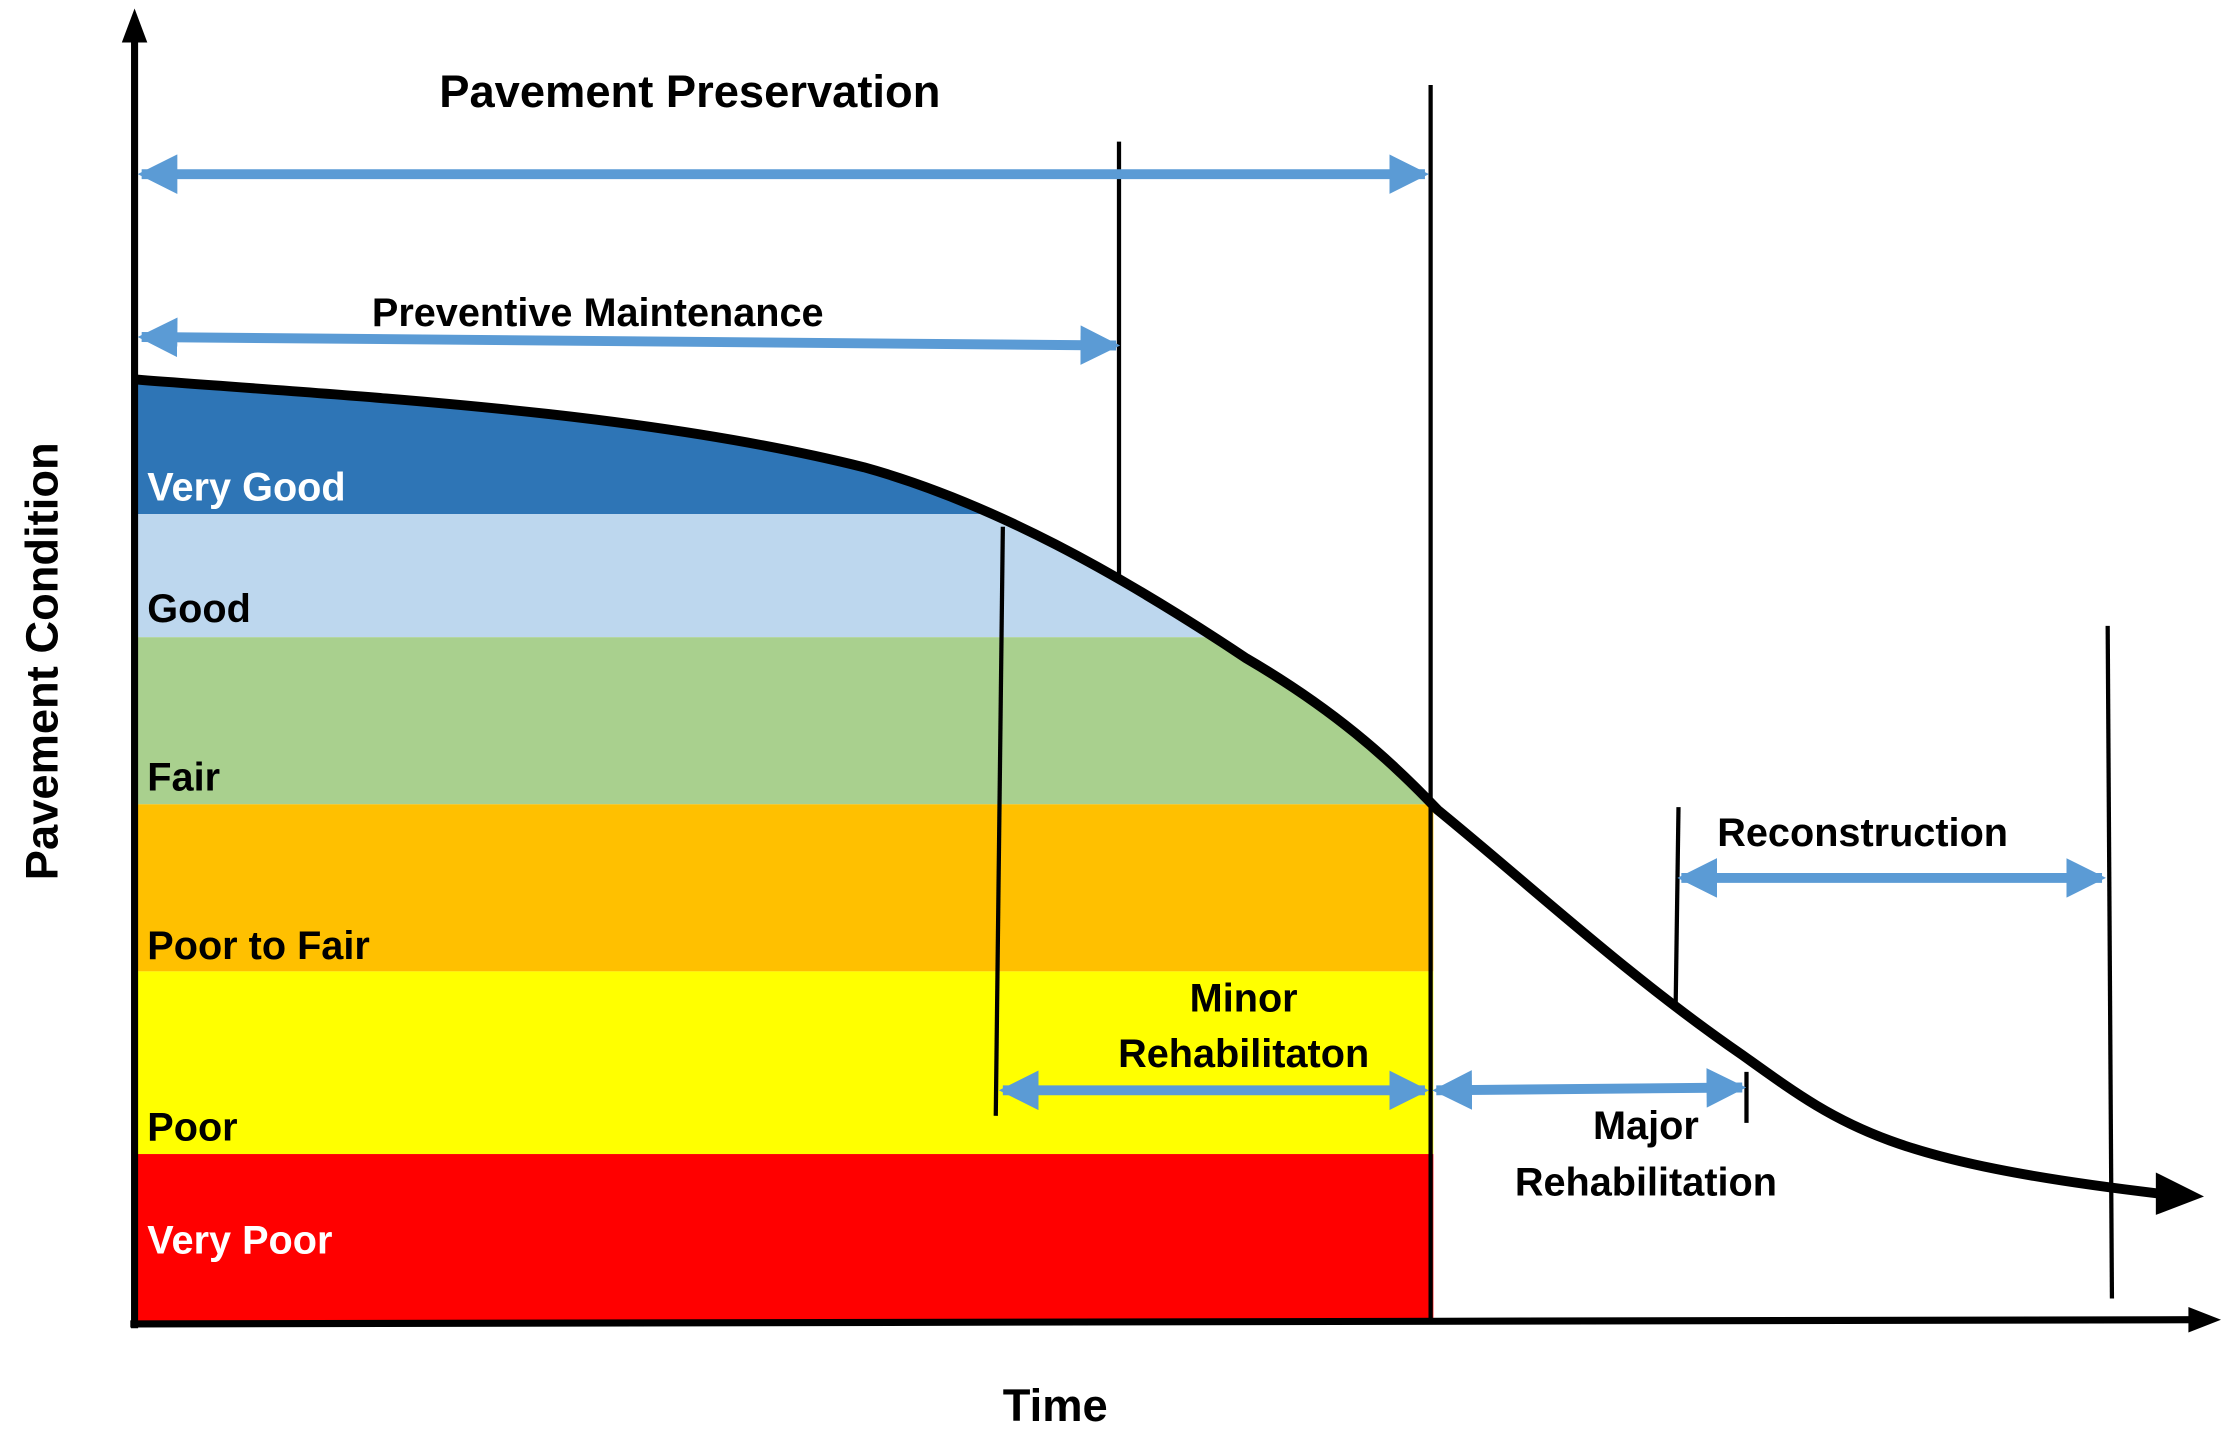 This screenshot has width=2221, height=1433. I want to click on condition-label: Very Poor, so click(239, 1241).